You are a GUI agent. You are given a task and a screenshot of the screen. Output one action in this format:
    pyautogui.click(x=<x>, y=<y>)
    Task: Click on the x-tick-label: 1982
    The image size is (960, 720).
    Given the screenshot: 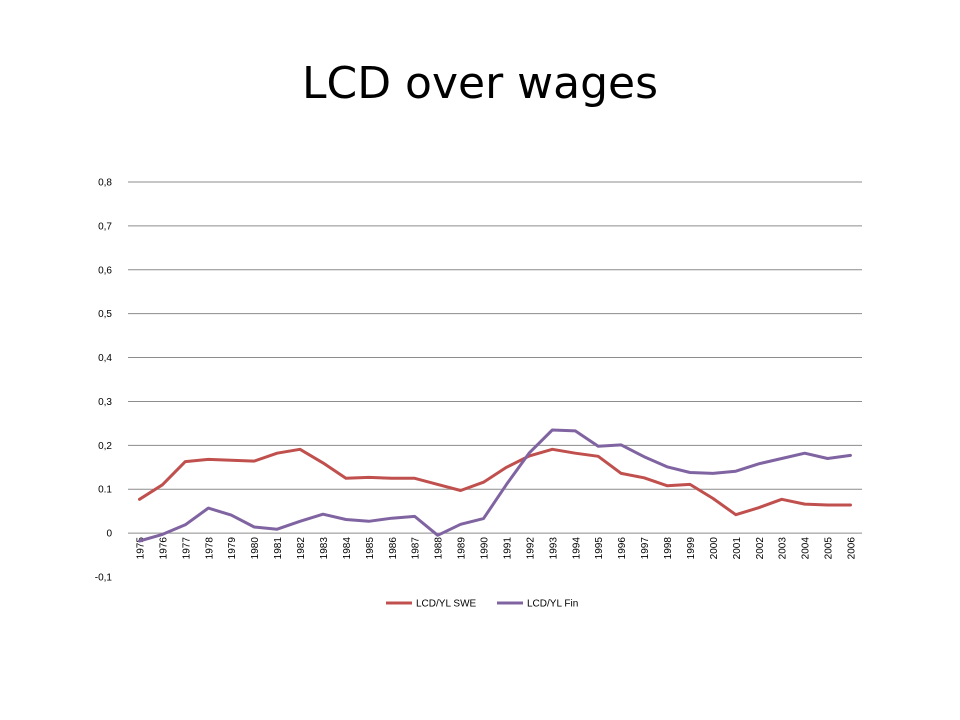 What is the action you would take?
    pyautogui.click(x=301, y=548)
    